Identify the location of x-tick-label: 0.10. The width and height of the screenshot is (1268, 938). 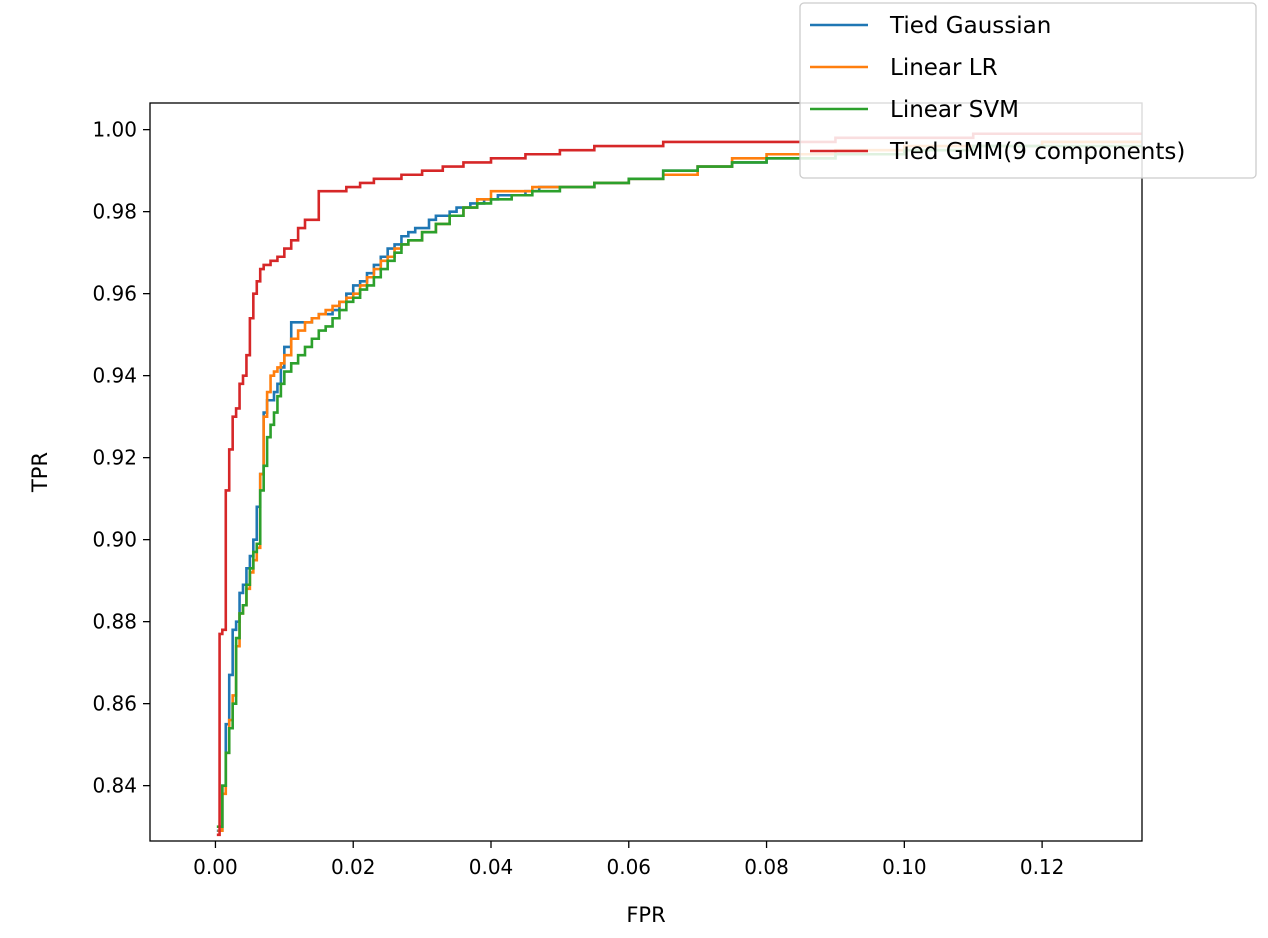
(904, 867).